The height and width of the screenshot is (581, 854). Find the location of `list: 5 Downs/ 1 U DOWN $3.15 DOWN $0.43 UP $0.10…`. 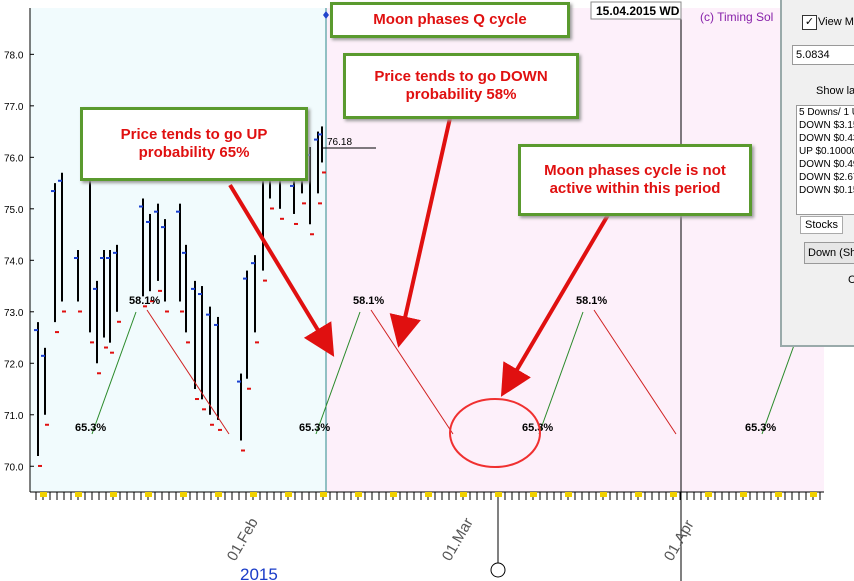

list: 5 Downs/ 1 U DOWN $3.15 DOWN $0.43 UP $0.10… is located at coordinates (825, 160).